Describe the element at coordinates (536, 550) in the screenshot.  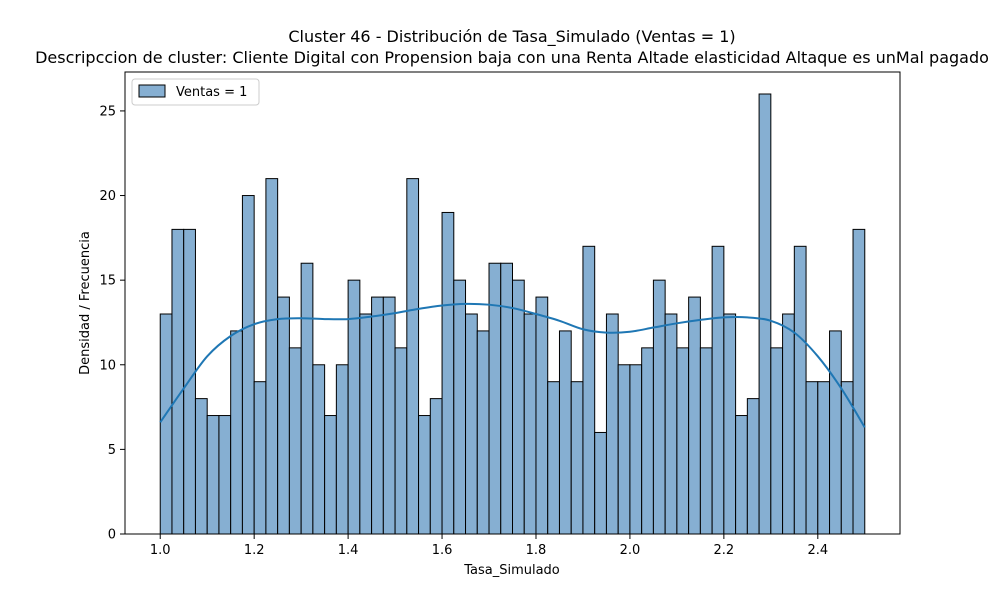
I see `x-tick-label: 1.8` at that location.